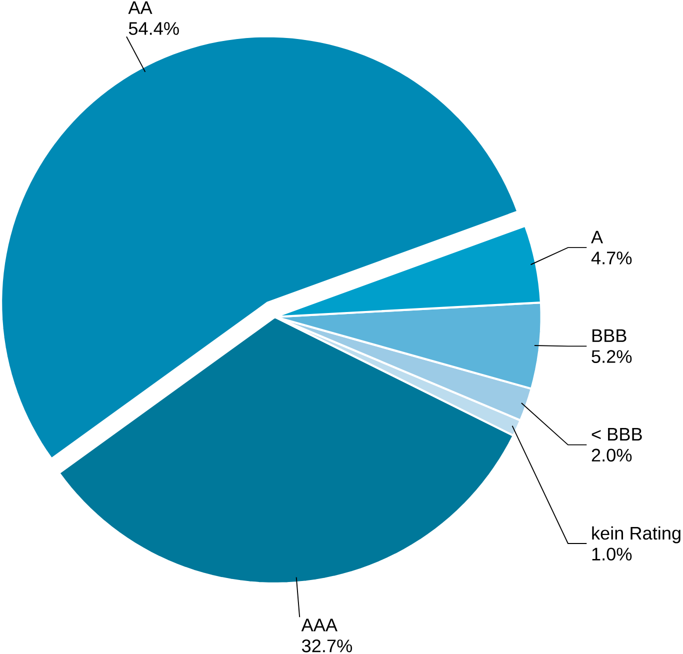 This screenshot has width=683, height=654. What do you see at coordinates (636, 535) in the screenshot?
I see `slice-label: kein Rating` at bounding box center [636, 535].